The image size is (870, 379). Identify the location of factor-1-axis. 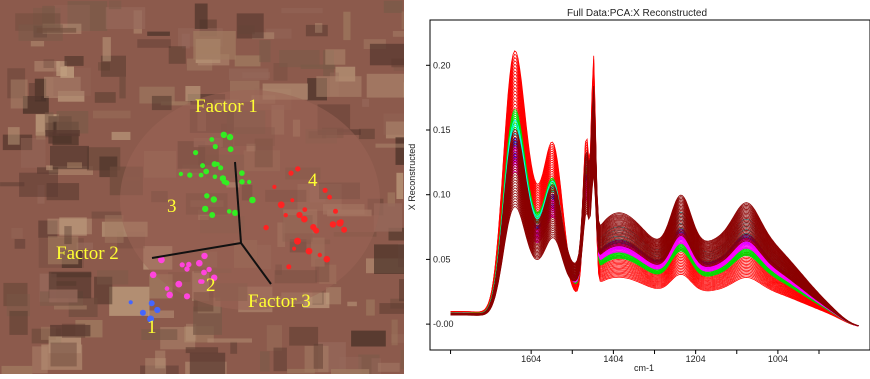
(238, 202).